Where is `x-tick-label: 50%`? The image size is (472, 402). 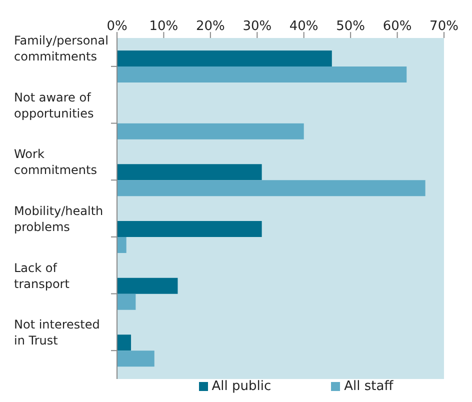
x-tick-label: 50% is located at coordinates (351, 26).